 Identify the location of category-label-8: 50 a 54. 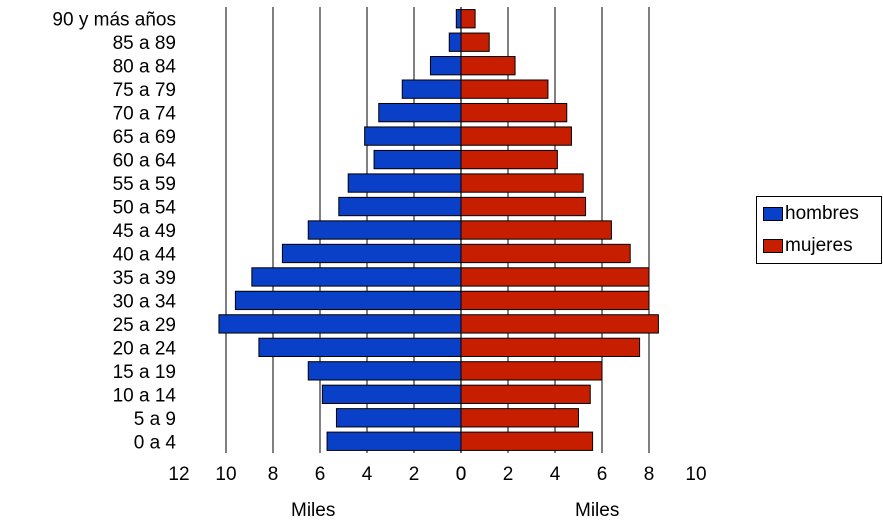
(145, 208).